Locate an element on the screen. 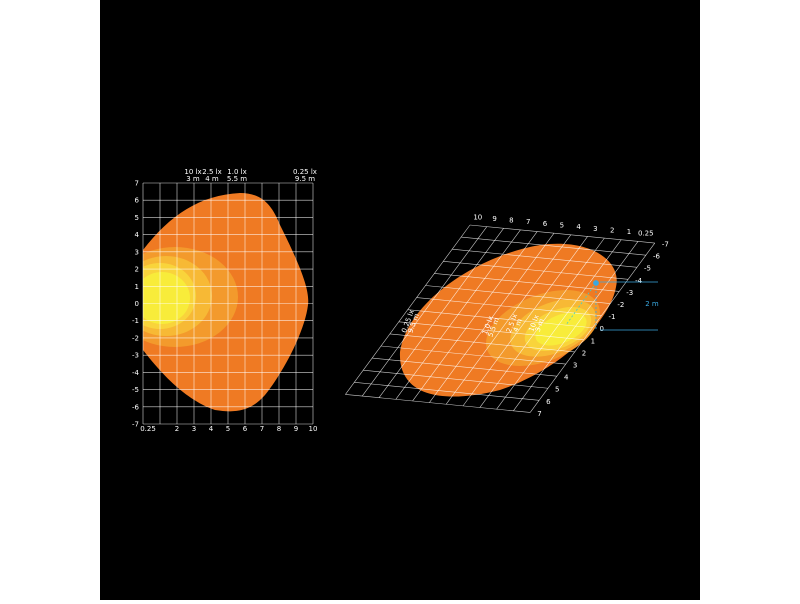  top-label: 7 is located at coordinates (528, 222).